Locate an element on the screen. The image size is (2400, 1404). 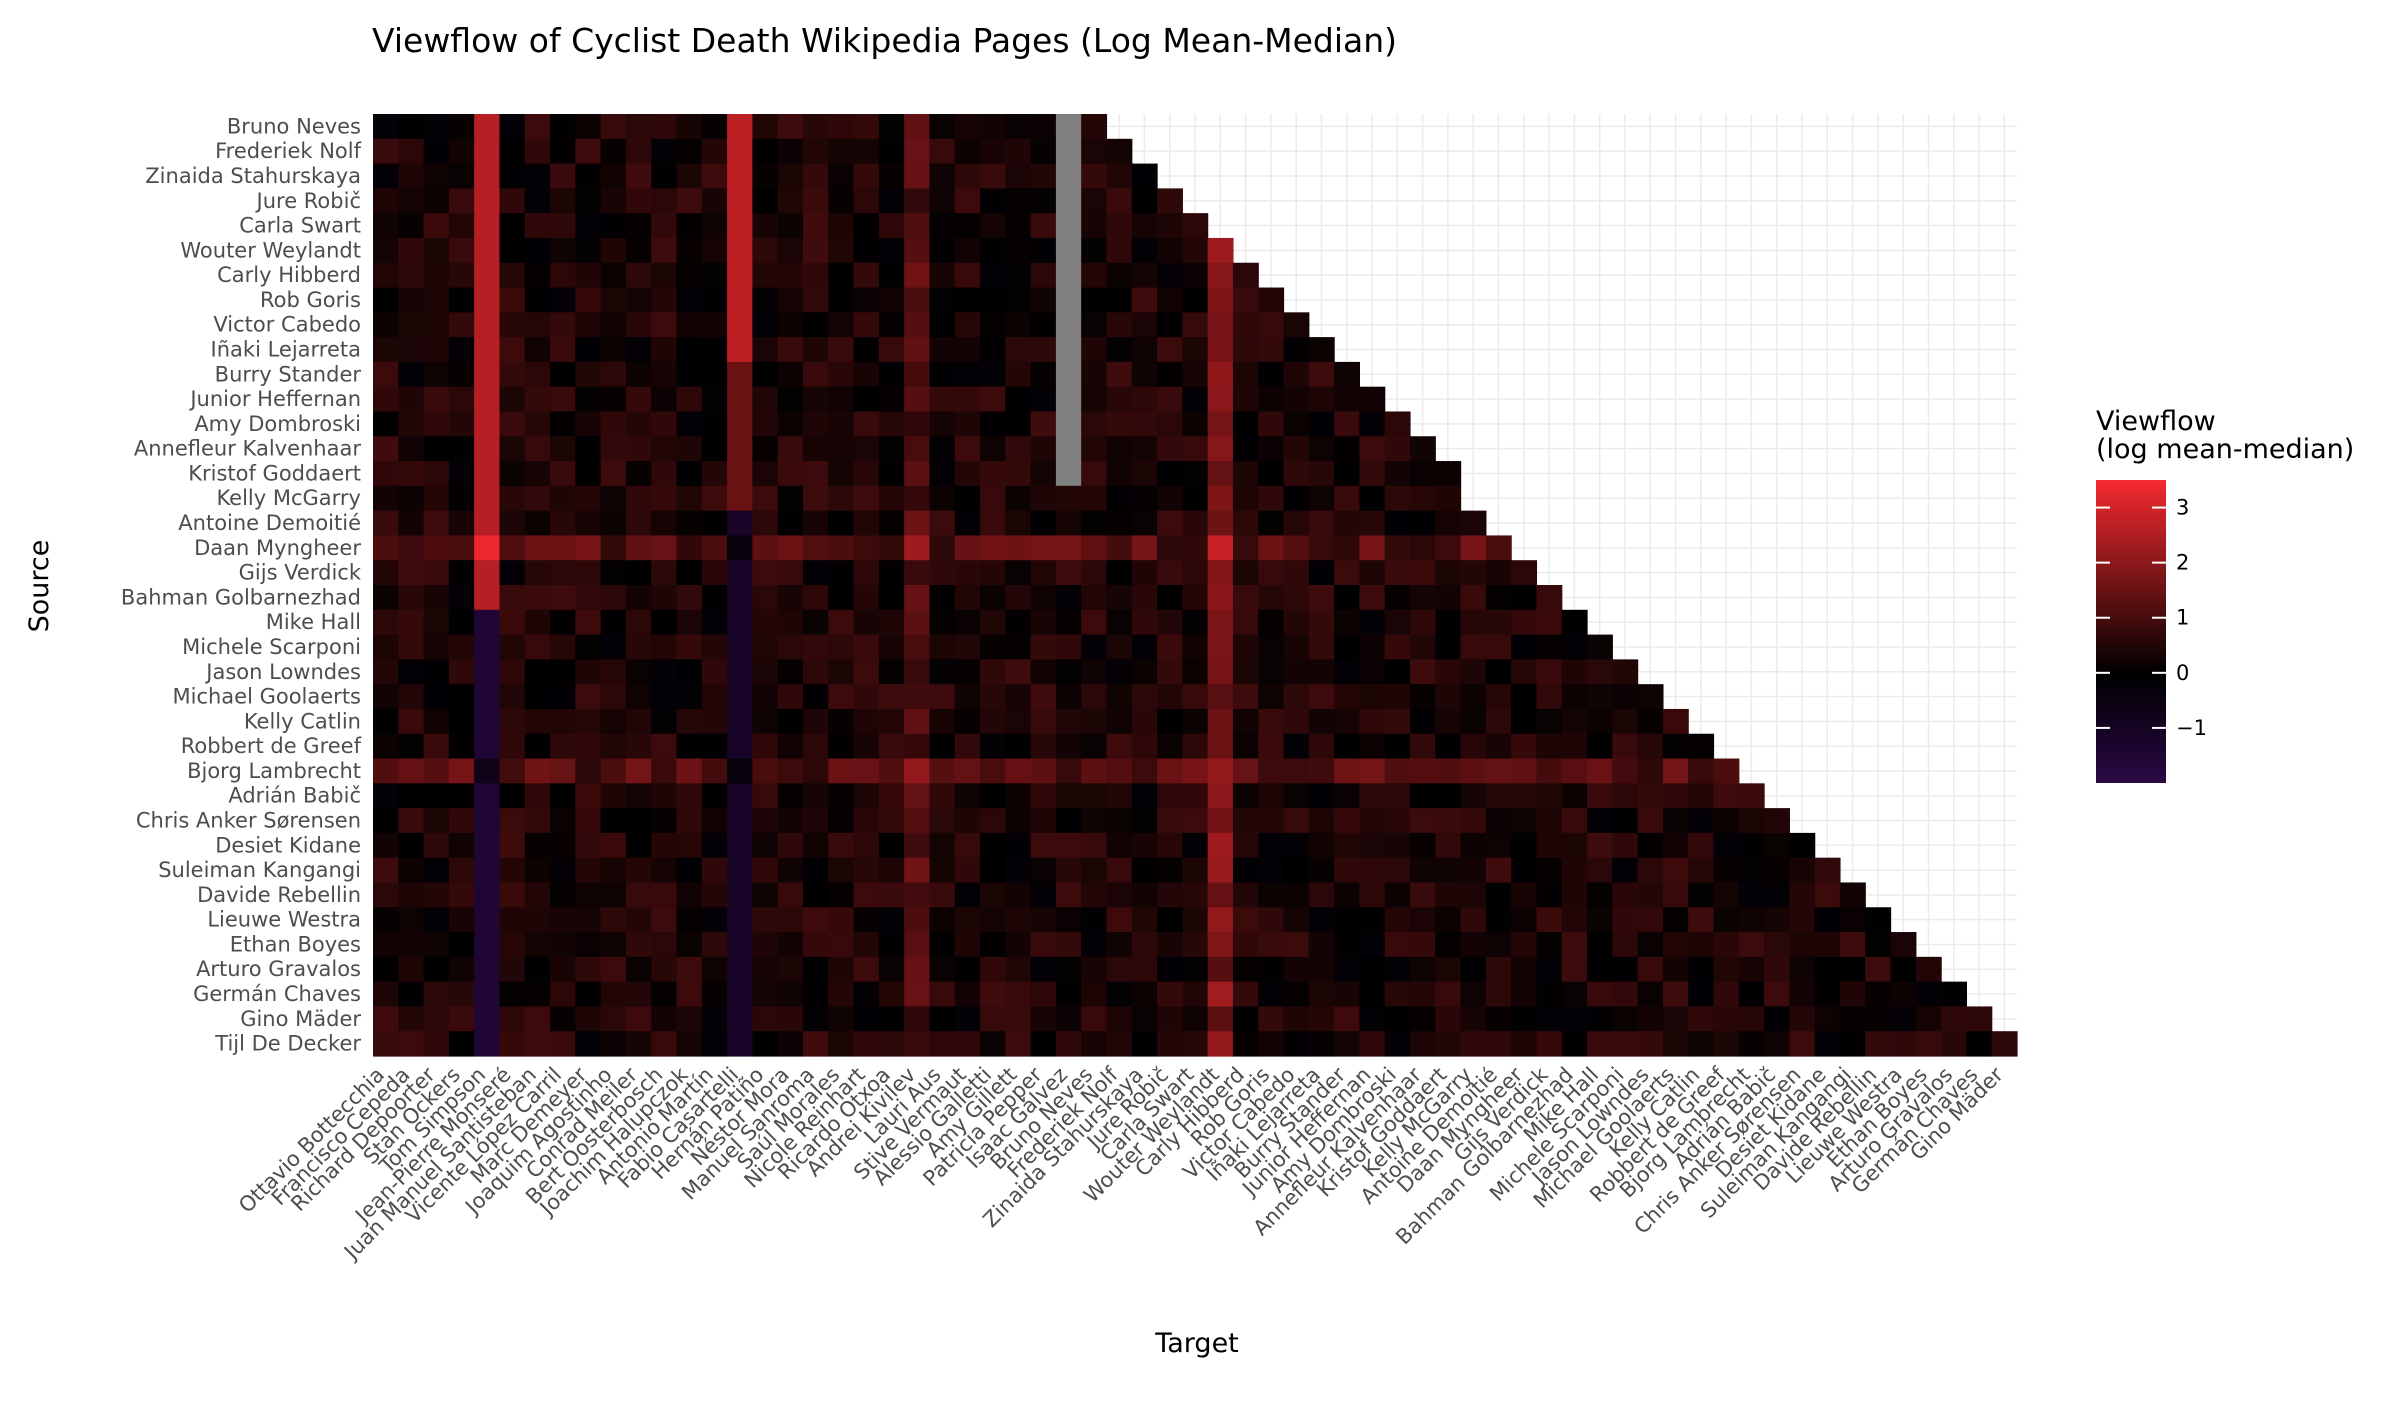
y-tick-label: Frederiek Nolf is located at coordinates (288, 151).